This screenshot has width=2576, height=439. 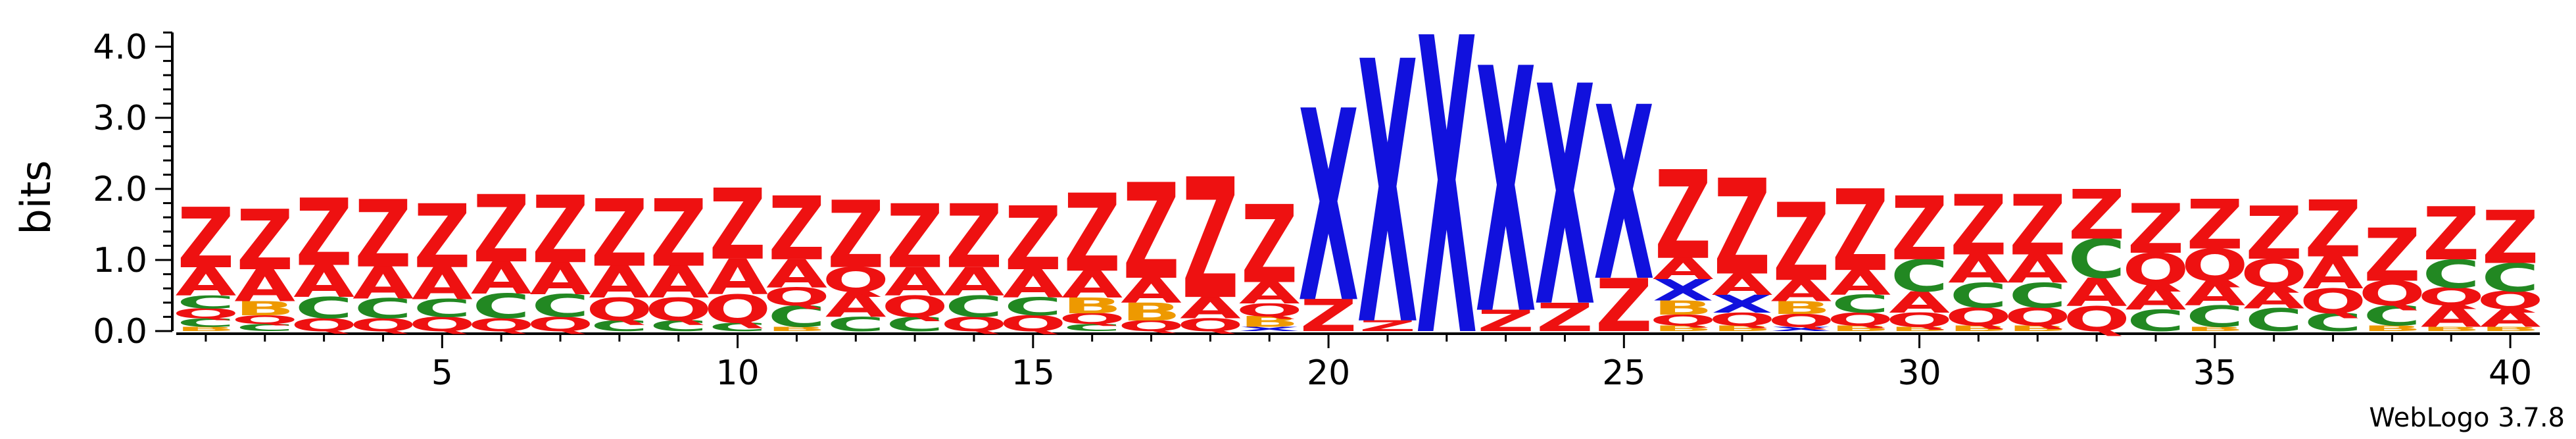 I want to click on x-tick-label: 5, so click(x=442, y=373).